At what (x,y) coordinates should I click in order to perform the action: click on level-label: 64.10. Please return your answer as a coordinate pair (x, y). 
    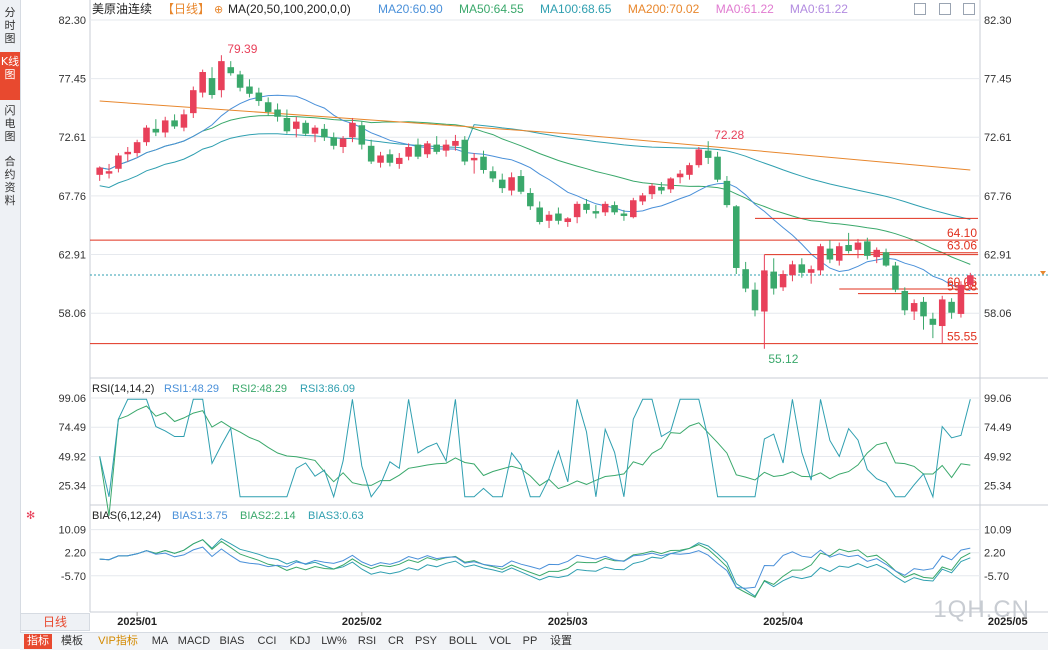
    Looking at the image, I should click on (962, 233).